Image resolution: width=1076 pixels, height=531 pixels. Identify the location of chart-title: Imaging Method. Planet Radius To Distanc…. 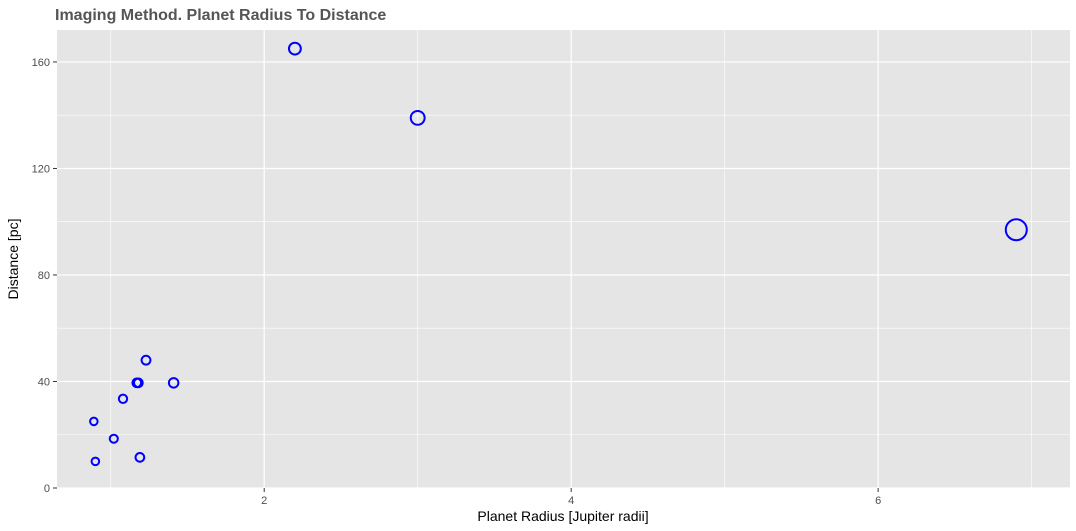
(220, 15).